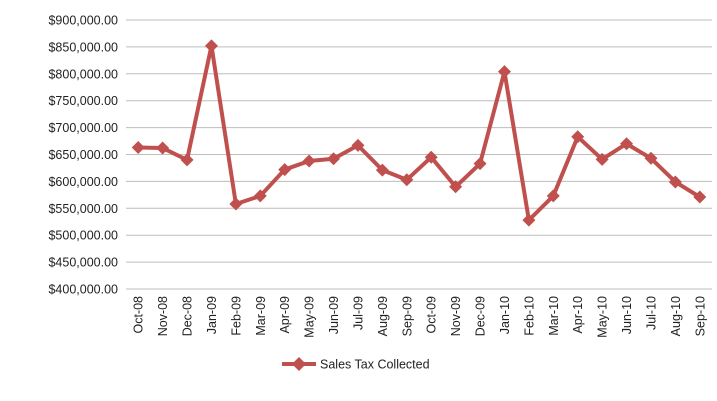 This screenshot has width=717, height=401. What do you see at coordinates (83, 74) in the screenshot?
I see `y-tick-label: $800,000.00` at bounding box center [83, 74].